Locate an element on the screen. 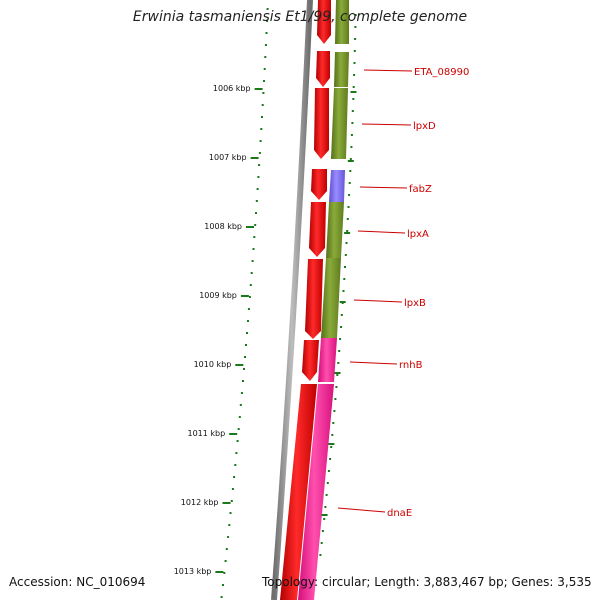  gene-label-fabz: fabZ is located at coordinates (420, 189).